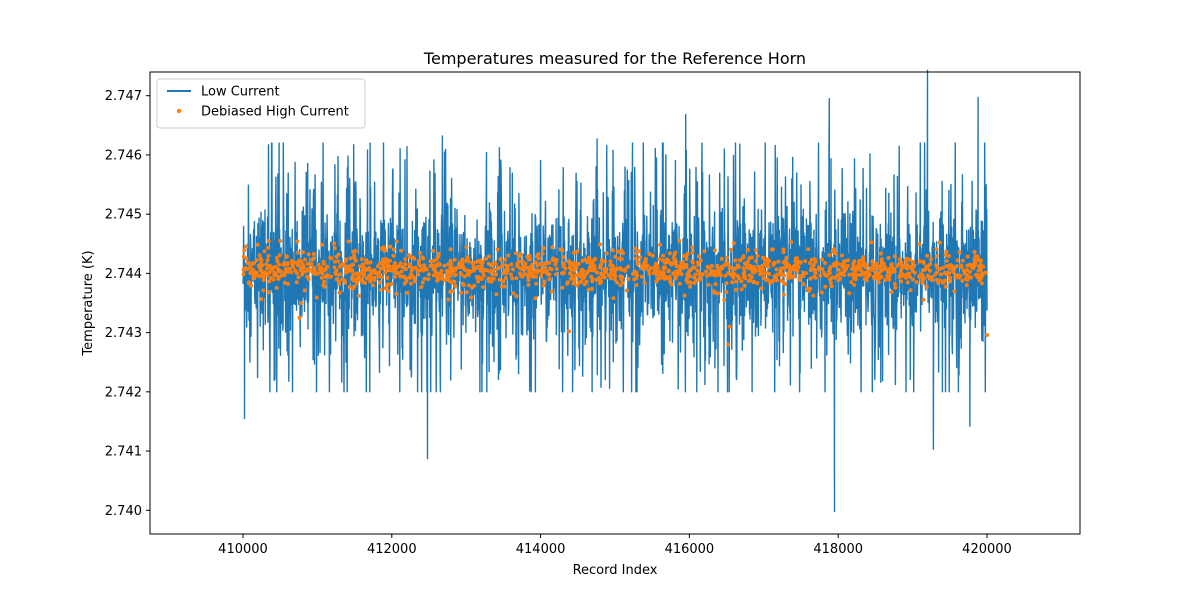  I want to click on x-axis-label: Record Index, so click(615, 570).